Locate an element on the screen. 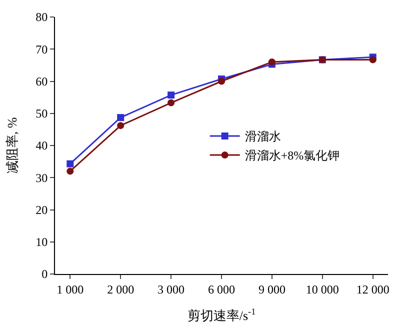 This screenshot has height=331, width=400. y-tick-label: 0 is located at coordinates (45, 274).